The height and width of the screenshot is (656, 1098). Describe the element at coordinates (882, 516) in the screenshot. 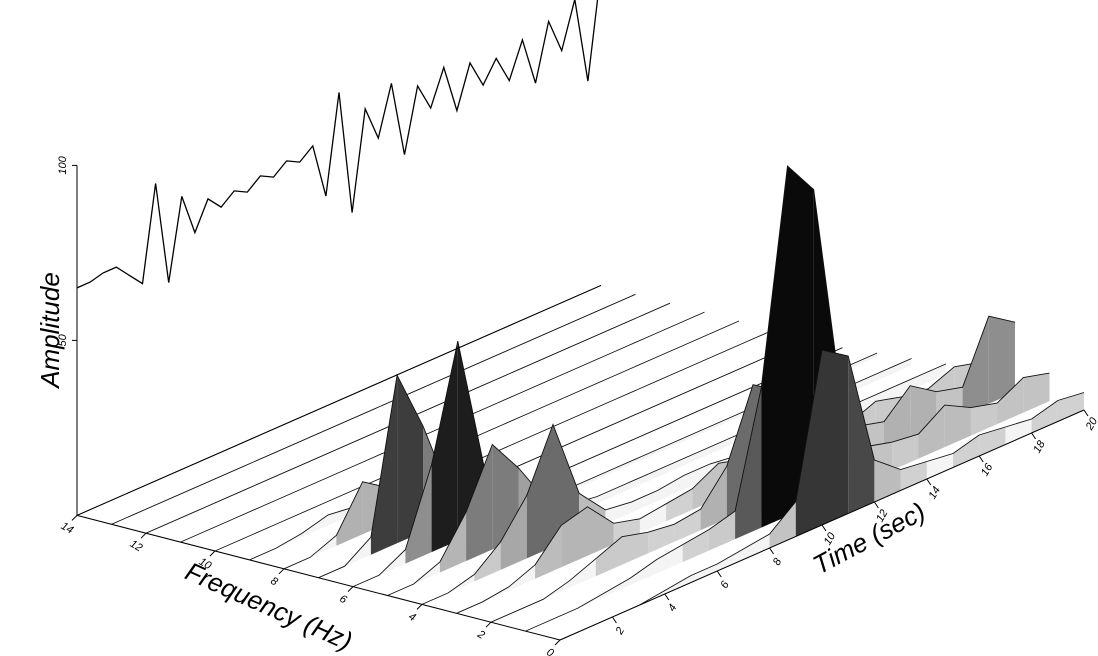

I see `x-tick-label: 12` at that location.